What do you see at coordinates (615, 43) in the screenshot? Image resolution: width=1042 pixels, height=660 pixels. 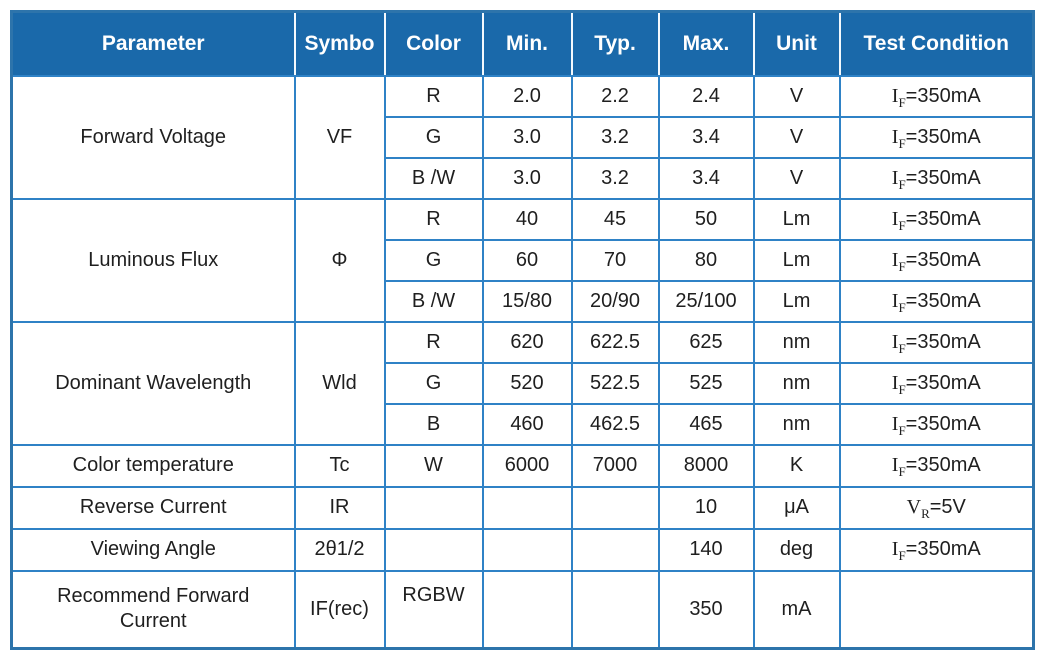 I see `header-typ: Typ.` at bounding box center [615, 43].